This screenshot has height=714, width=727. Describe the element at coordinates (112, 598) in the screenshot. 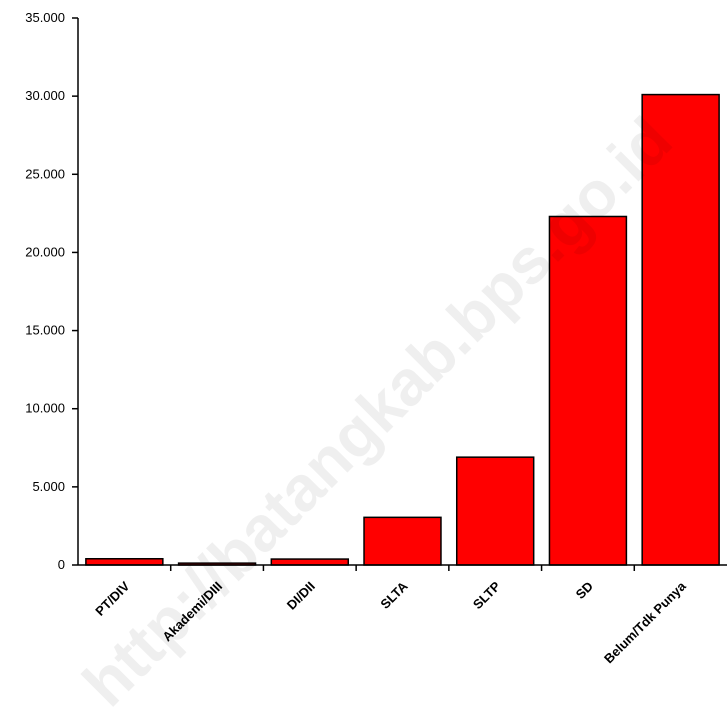

I see `x-tick-label: PT/DIV` at that location.